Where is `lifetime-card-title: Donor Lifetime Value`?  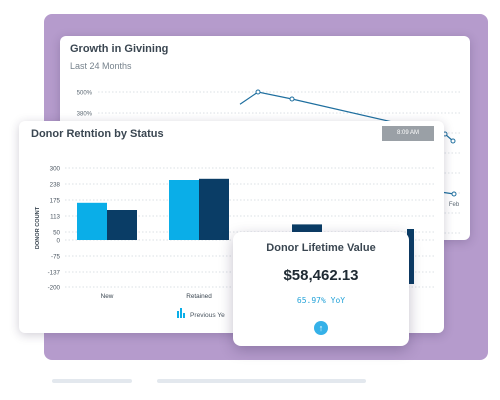
lifetime-card-title: Donor Lifetime Value is located at coordinates (321, 248).